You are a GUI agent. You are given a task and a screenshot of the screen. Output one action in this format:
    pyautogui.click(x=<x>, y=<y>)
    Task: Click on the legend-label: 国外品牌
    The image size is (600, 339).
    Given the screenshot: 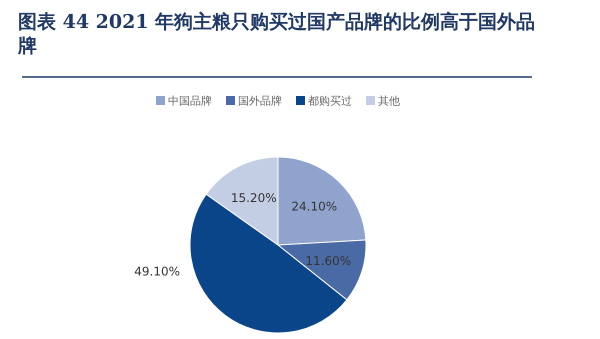 What is the action you would take?
    pyautogui.click(x=260, y=101)
    